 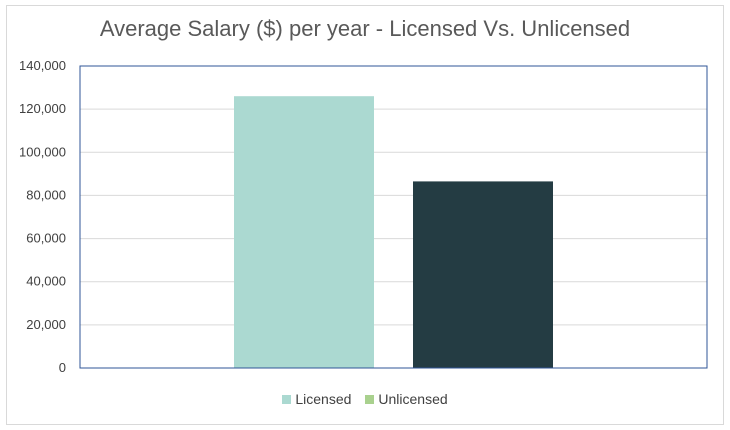 I want to click on legend: Licensed Unlicensed, so click(x=365, y=399).